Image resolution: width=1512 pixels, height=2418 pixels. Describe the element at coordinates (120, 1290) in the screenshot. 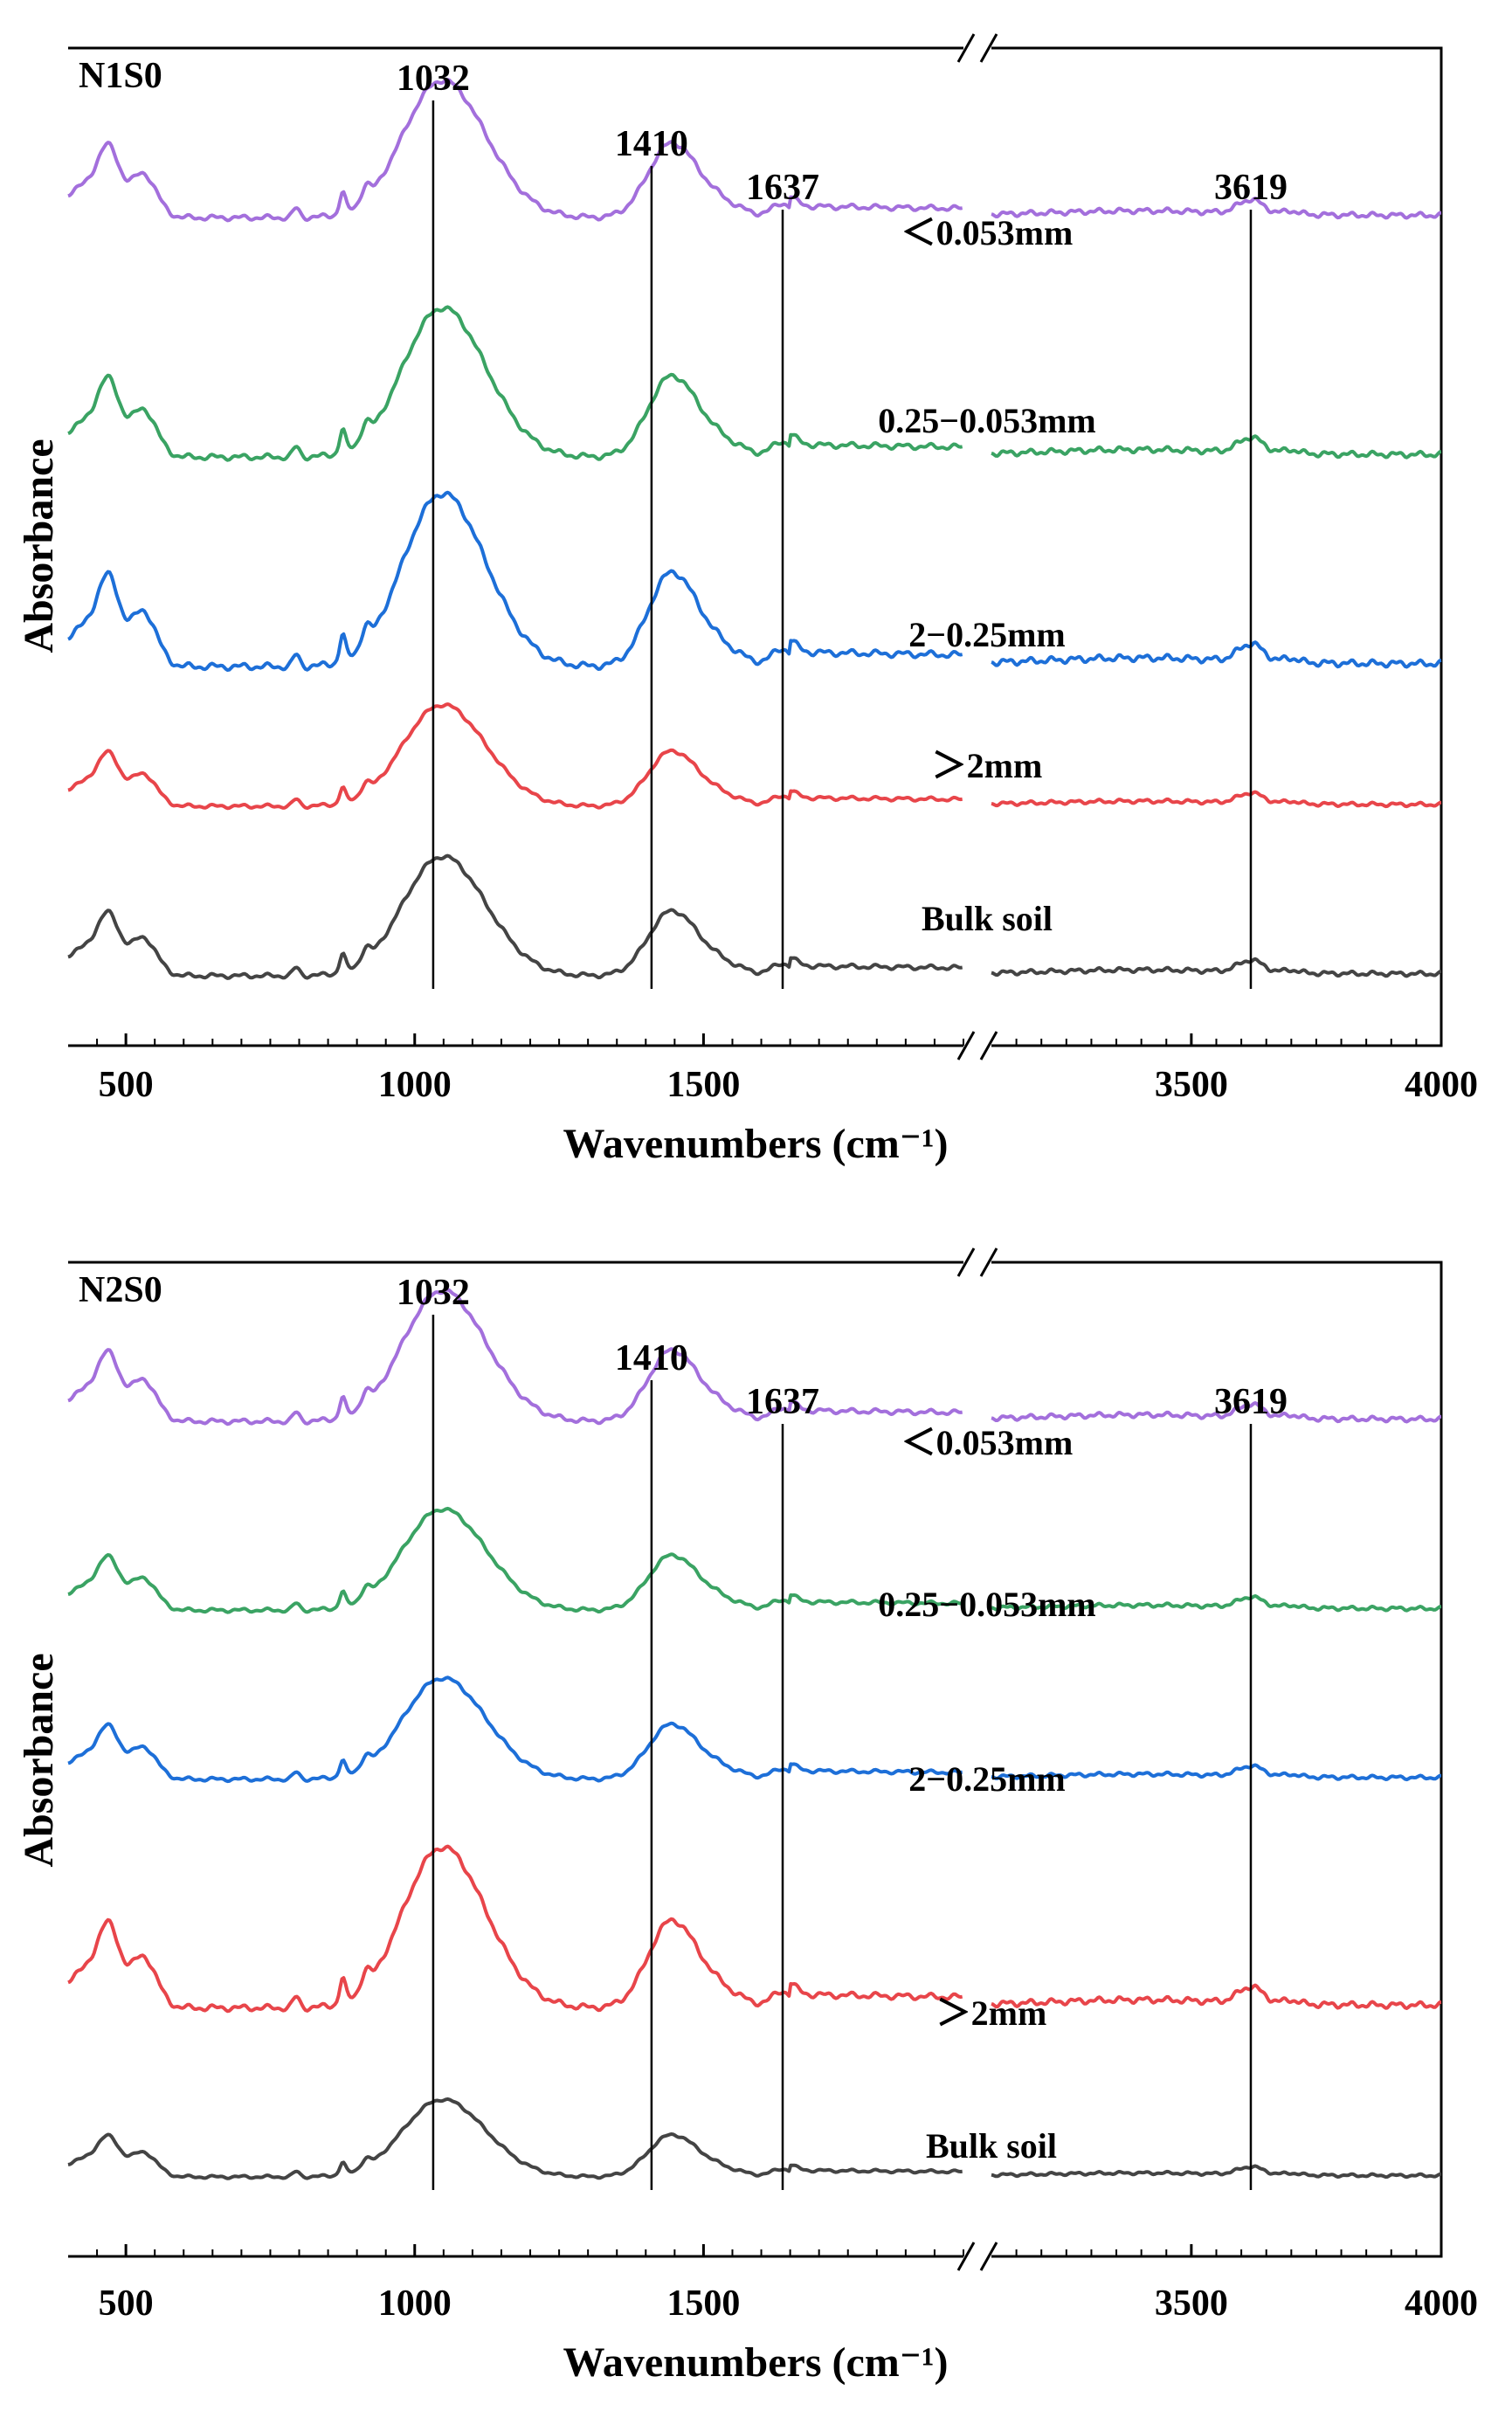

I see `panel-label: N2S0` at that location.